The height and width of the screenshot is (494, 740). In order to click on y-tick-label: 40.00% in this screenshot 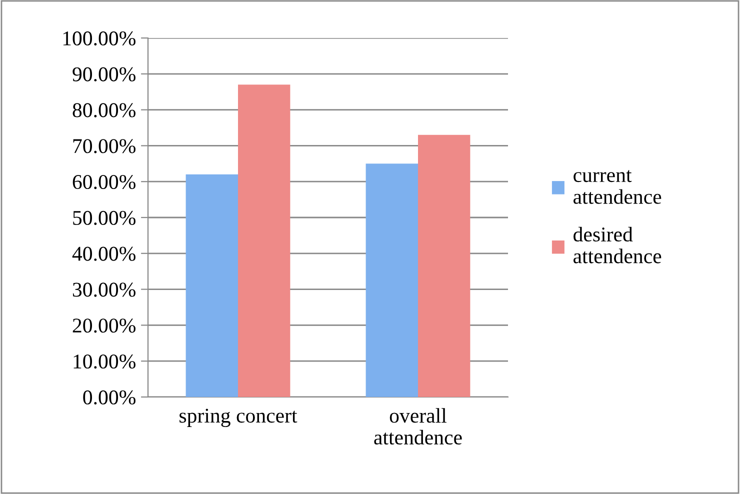, I will do `click(104, 253)`.